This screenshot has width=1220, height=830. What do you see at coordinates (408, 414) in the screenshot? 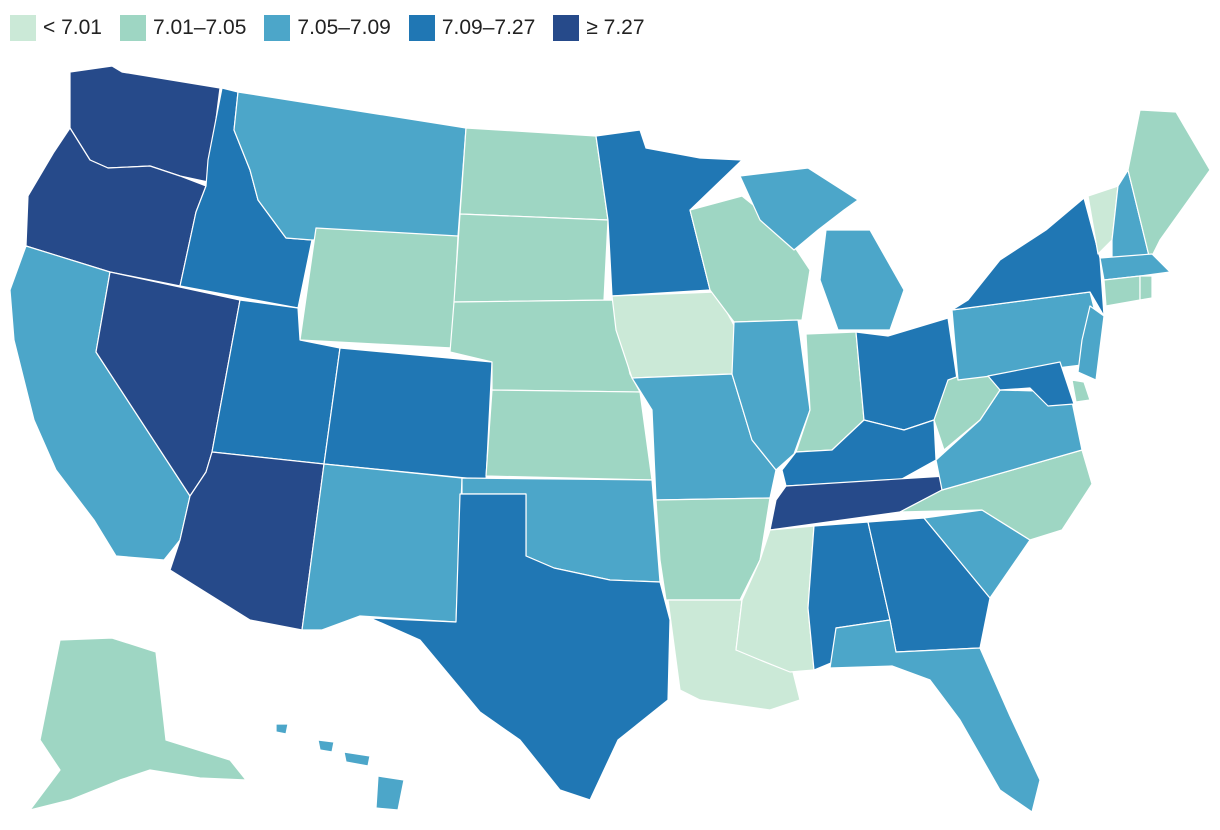
I see `state-co` at bounding box center [408, 414].